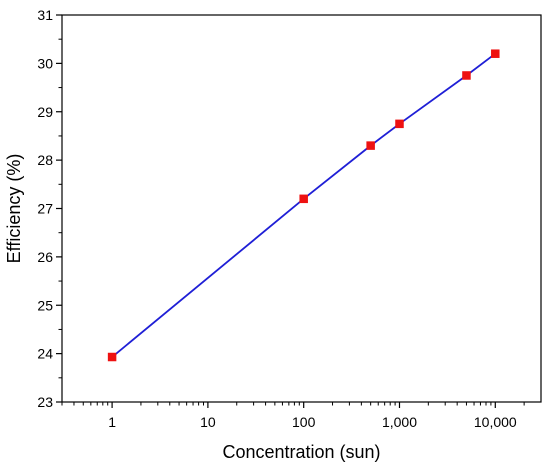 The image size is (550, 469). I want to click on x-tick-label: 10,000, so click(495, 422).